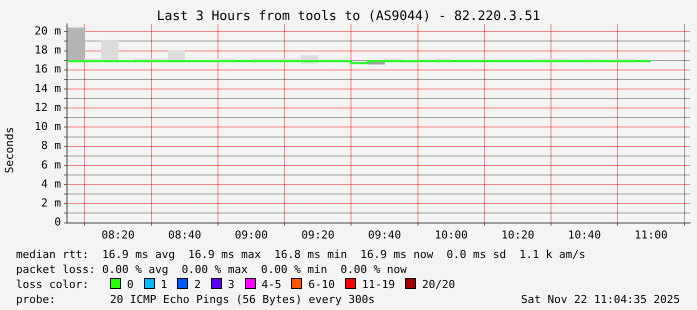 Image resolution: width=697 pixels, height=310 pixels. I want to click on text: probe:, so click(36, 299).